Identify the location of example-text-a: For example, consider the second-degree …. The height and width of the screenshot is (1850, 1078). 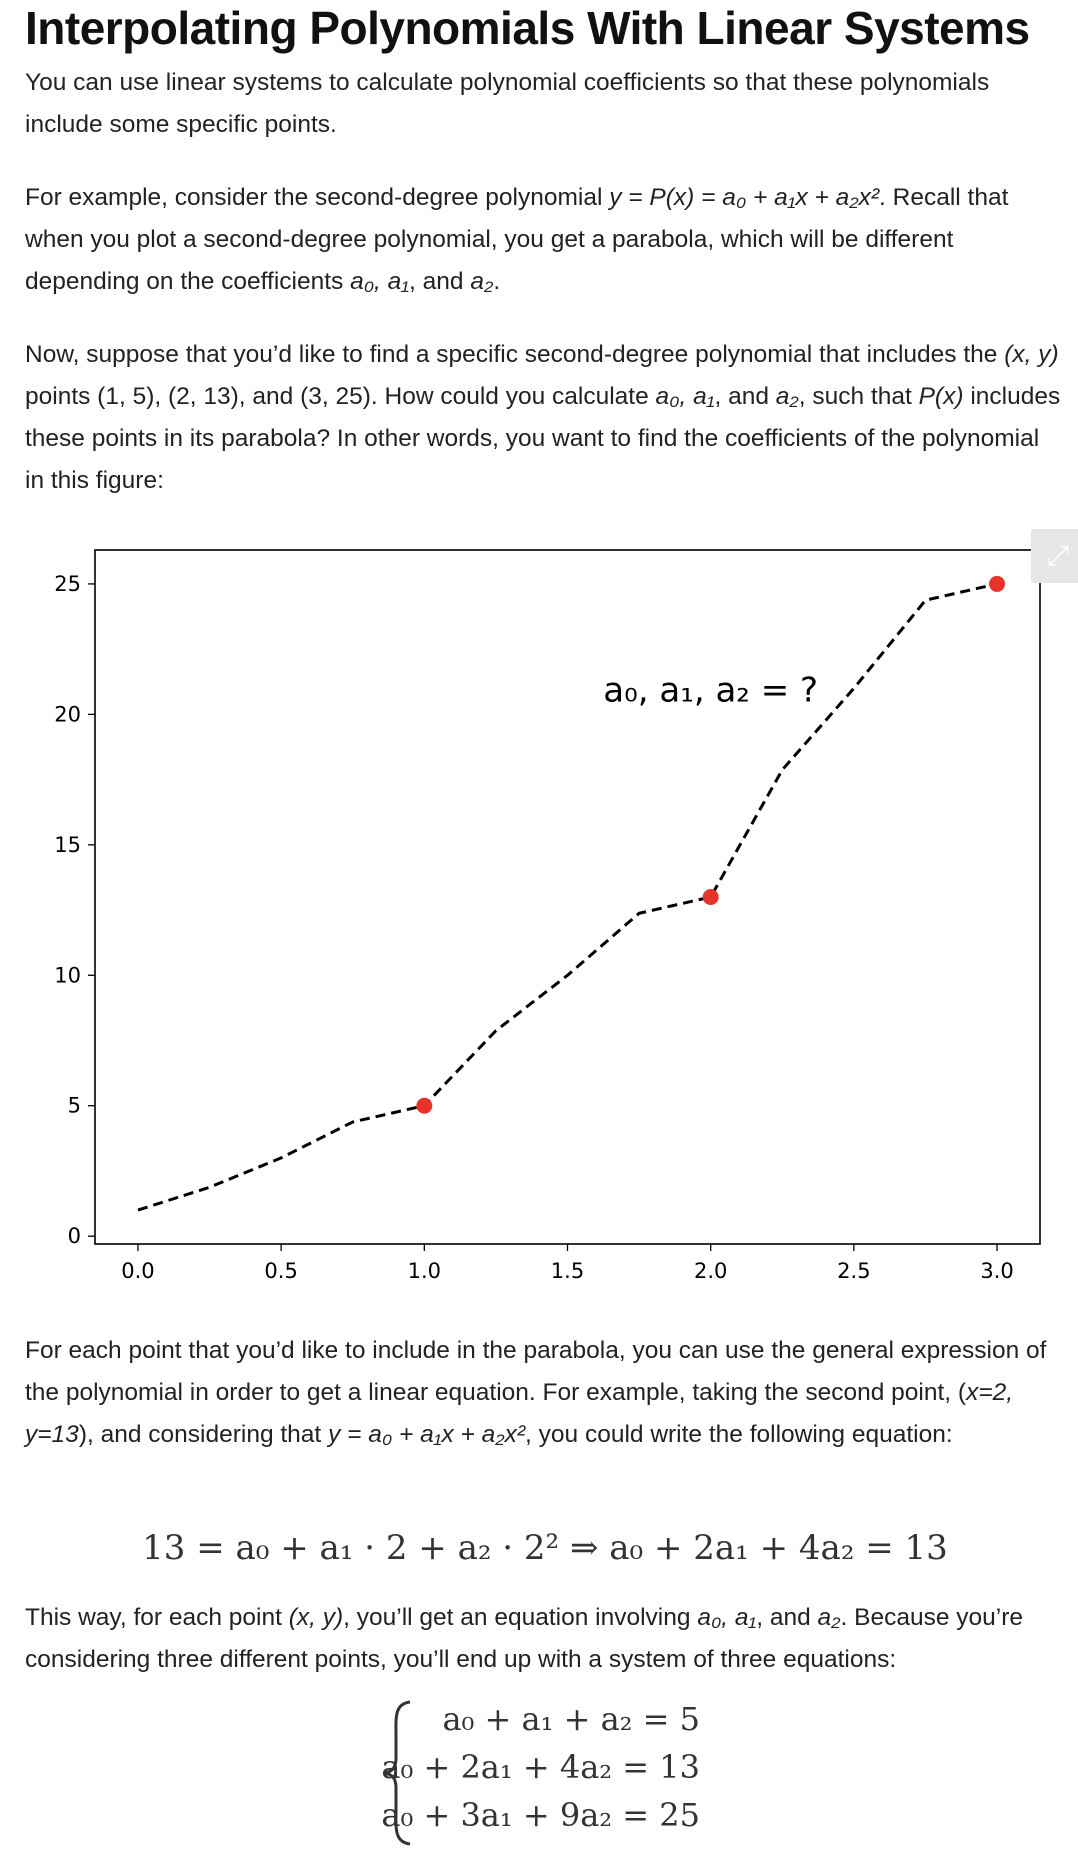
(317, 197).